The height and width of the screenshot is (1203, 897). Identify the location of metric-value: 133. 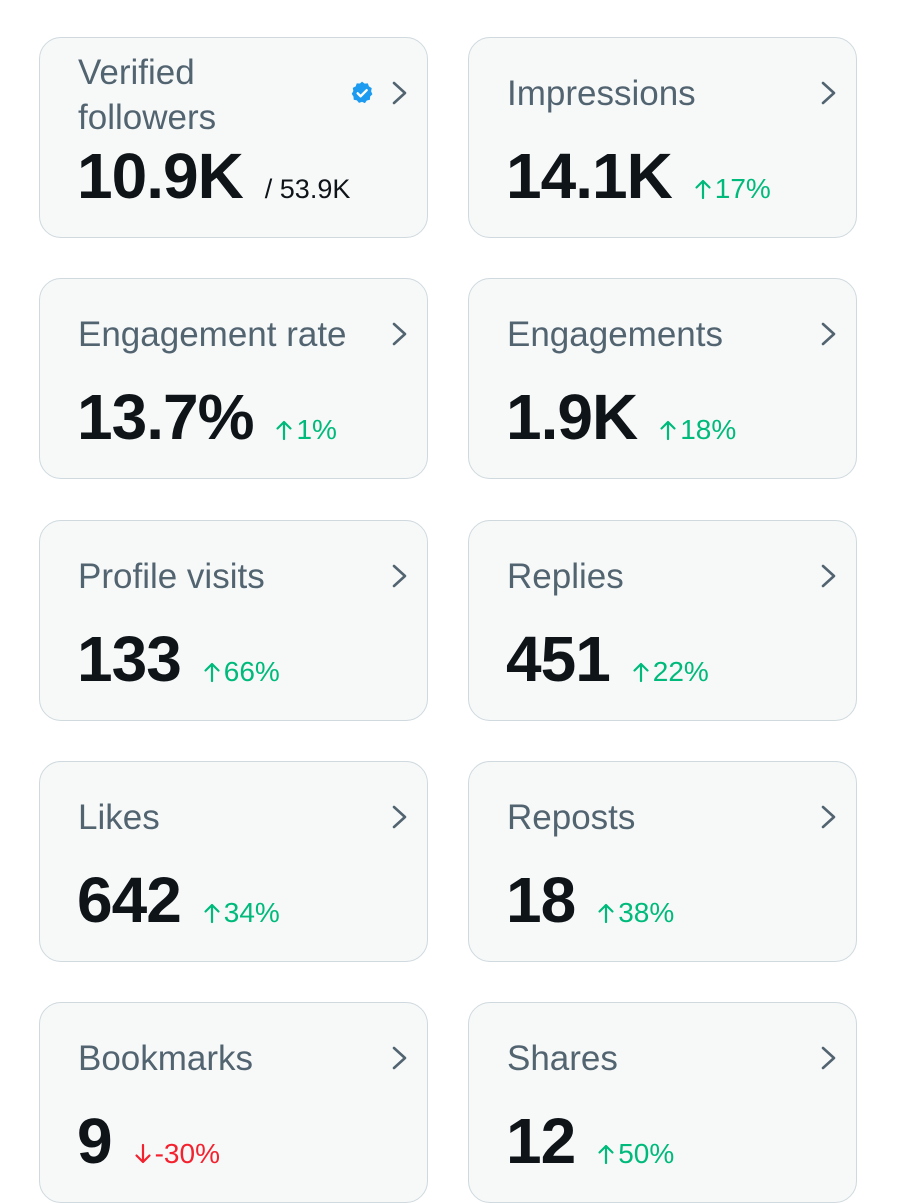
(129, 659).